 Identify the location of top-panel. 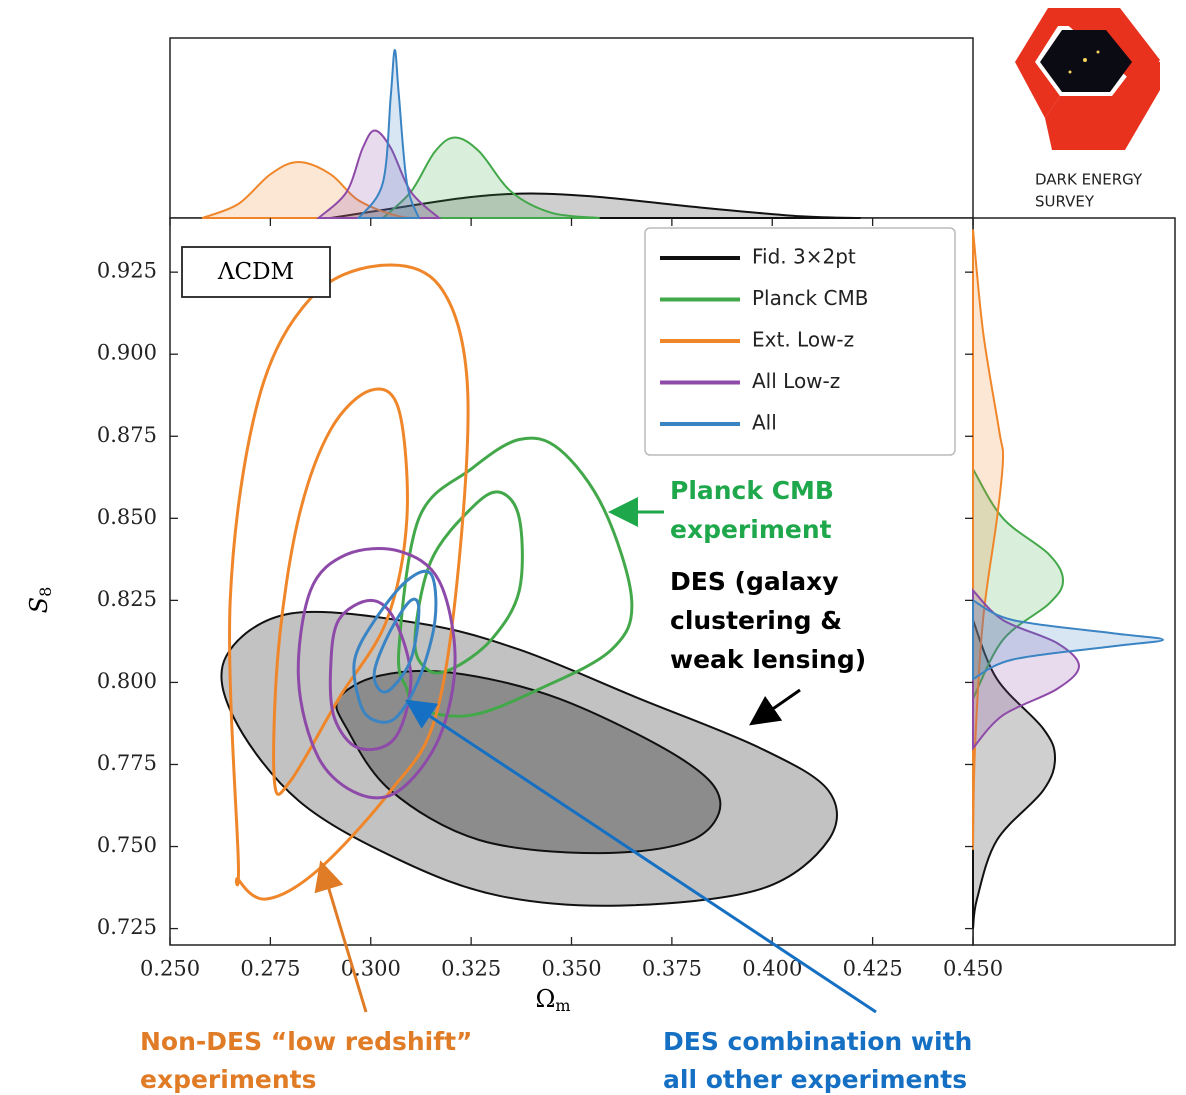
(571, 128).